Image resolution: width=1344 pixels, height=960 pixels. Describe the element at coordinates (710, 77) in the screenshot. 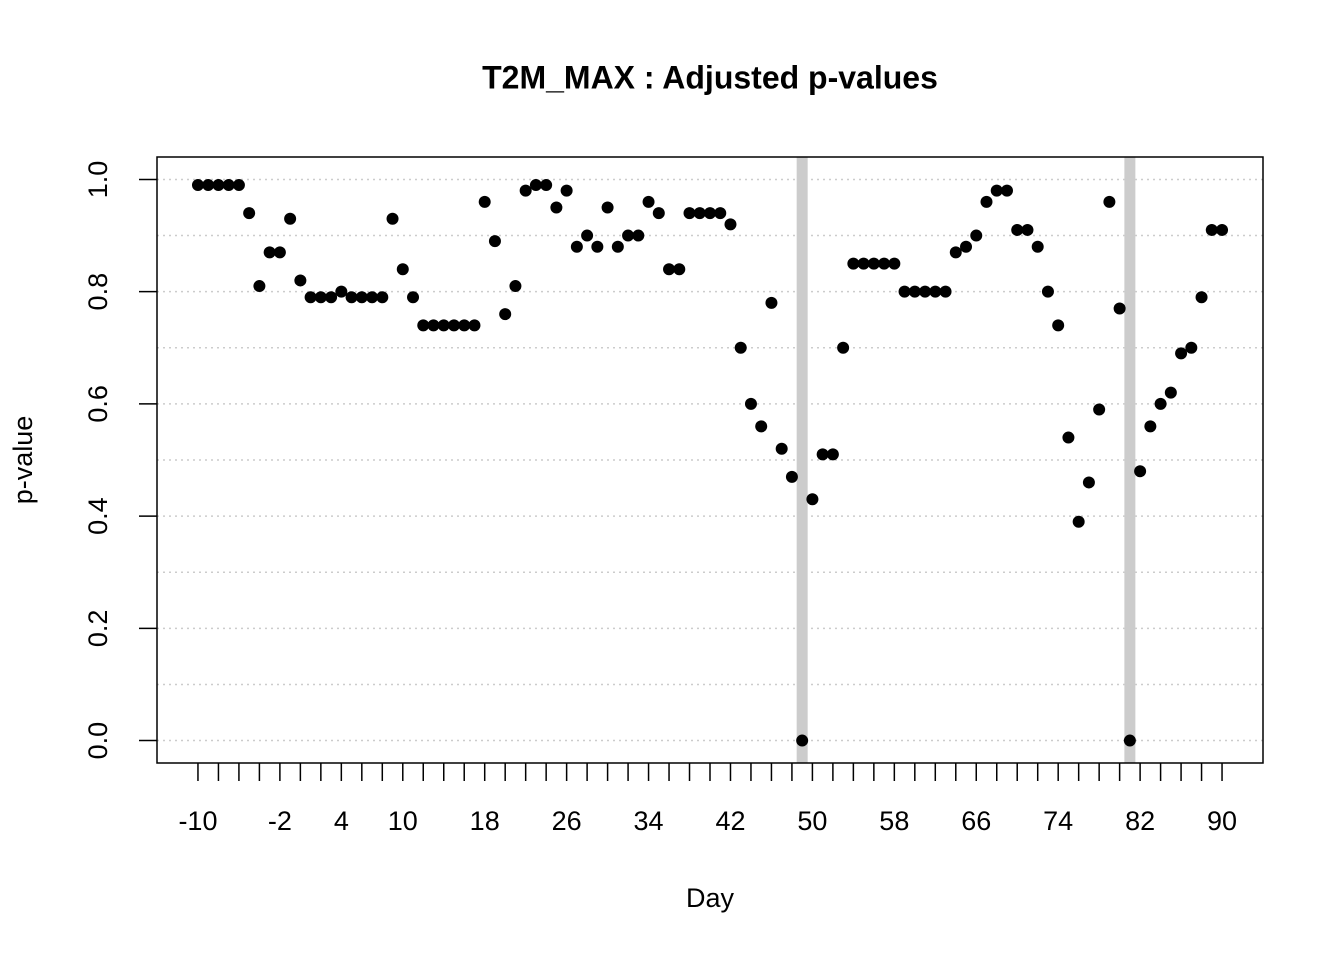

I see `chart-title: T2M_MAX : Adjusted p-values` at that location.